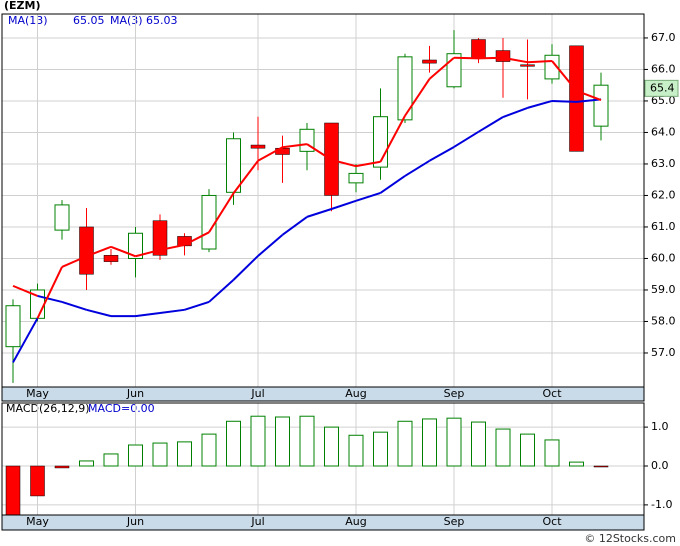 The image size is (680, 546). What do you see at coordinates (630, 538) in the screenshot?
I see `footer: © 12Stocks.com` at bounding box center [630, 538].